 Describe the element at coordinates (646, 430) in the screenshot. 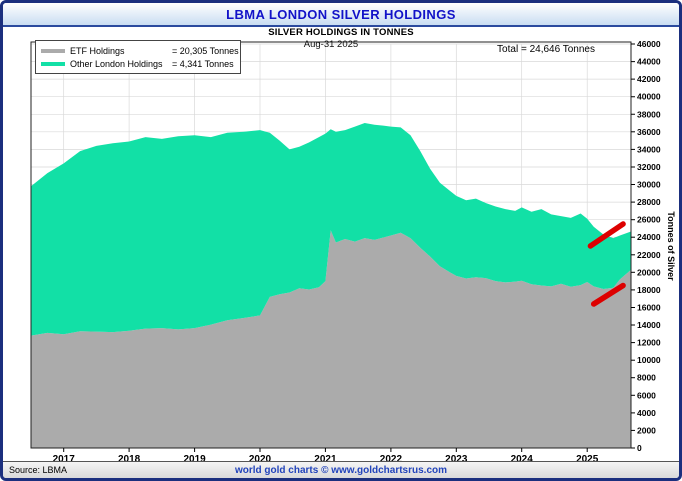

I see `svg-text: 2000` at that location.